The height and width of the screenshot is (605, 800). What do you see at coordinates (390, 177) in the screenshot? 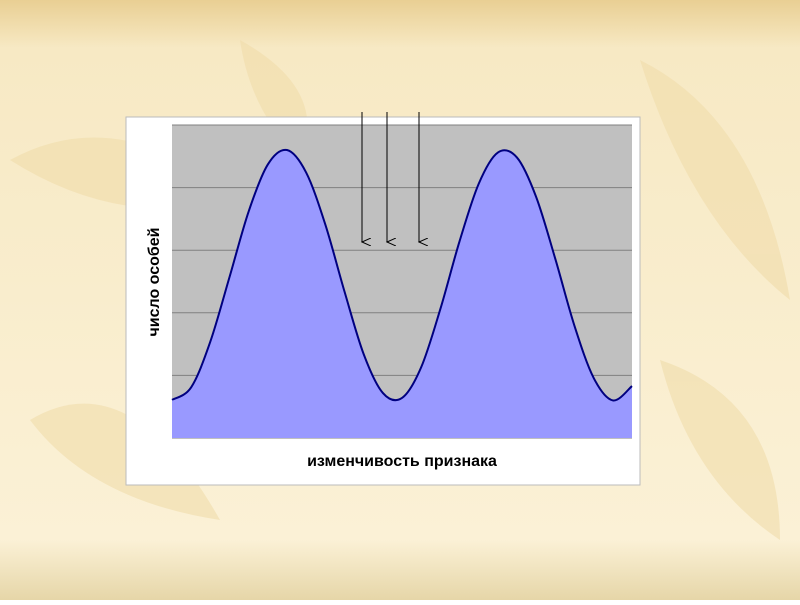
I see `arrows` at bounding box center [390, 177].